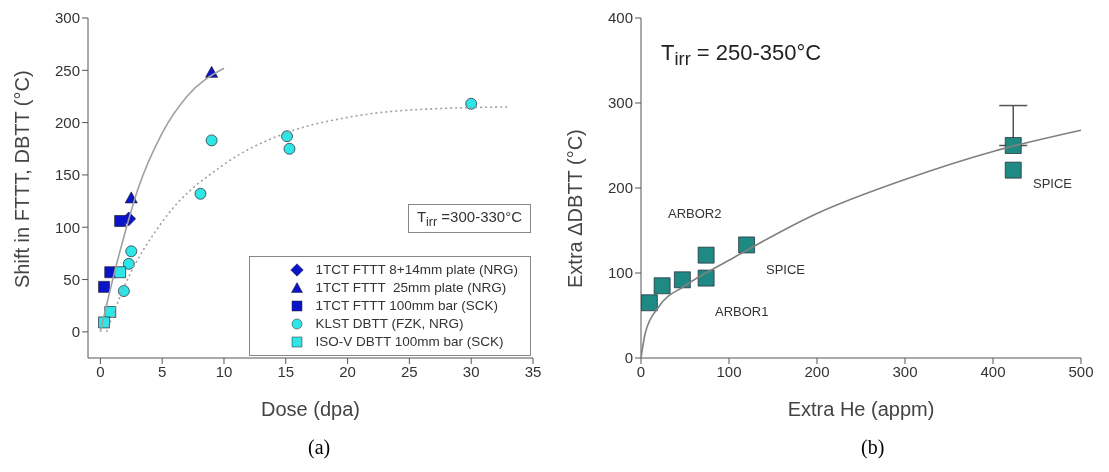 This screenshot has height=472, width=1109. What do you see at coordinates (389, 324) in the screenshot?
I see `legend-label: KLST DBTT (FZK, NRG)` at bounding box center [389, 324].